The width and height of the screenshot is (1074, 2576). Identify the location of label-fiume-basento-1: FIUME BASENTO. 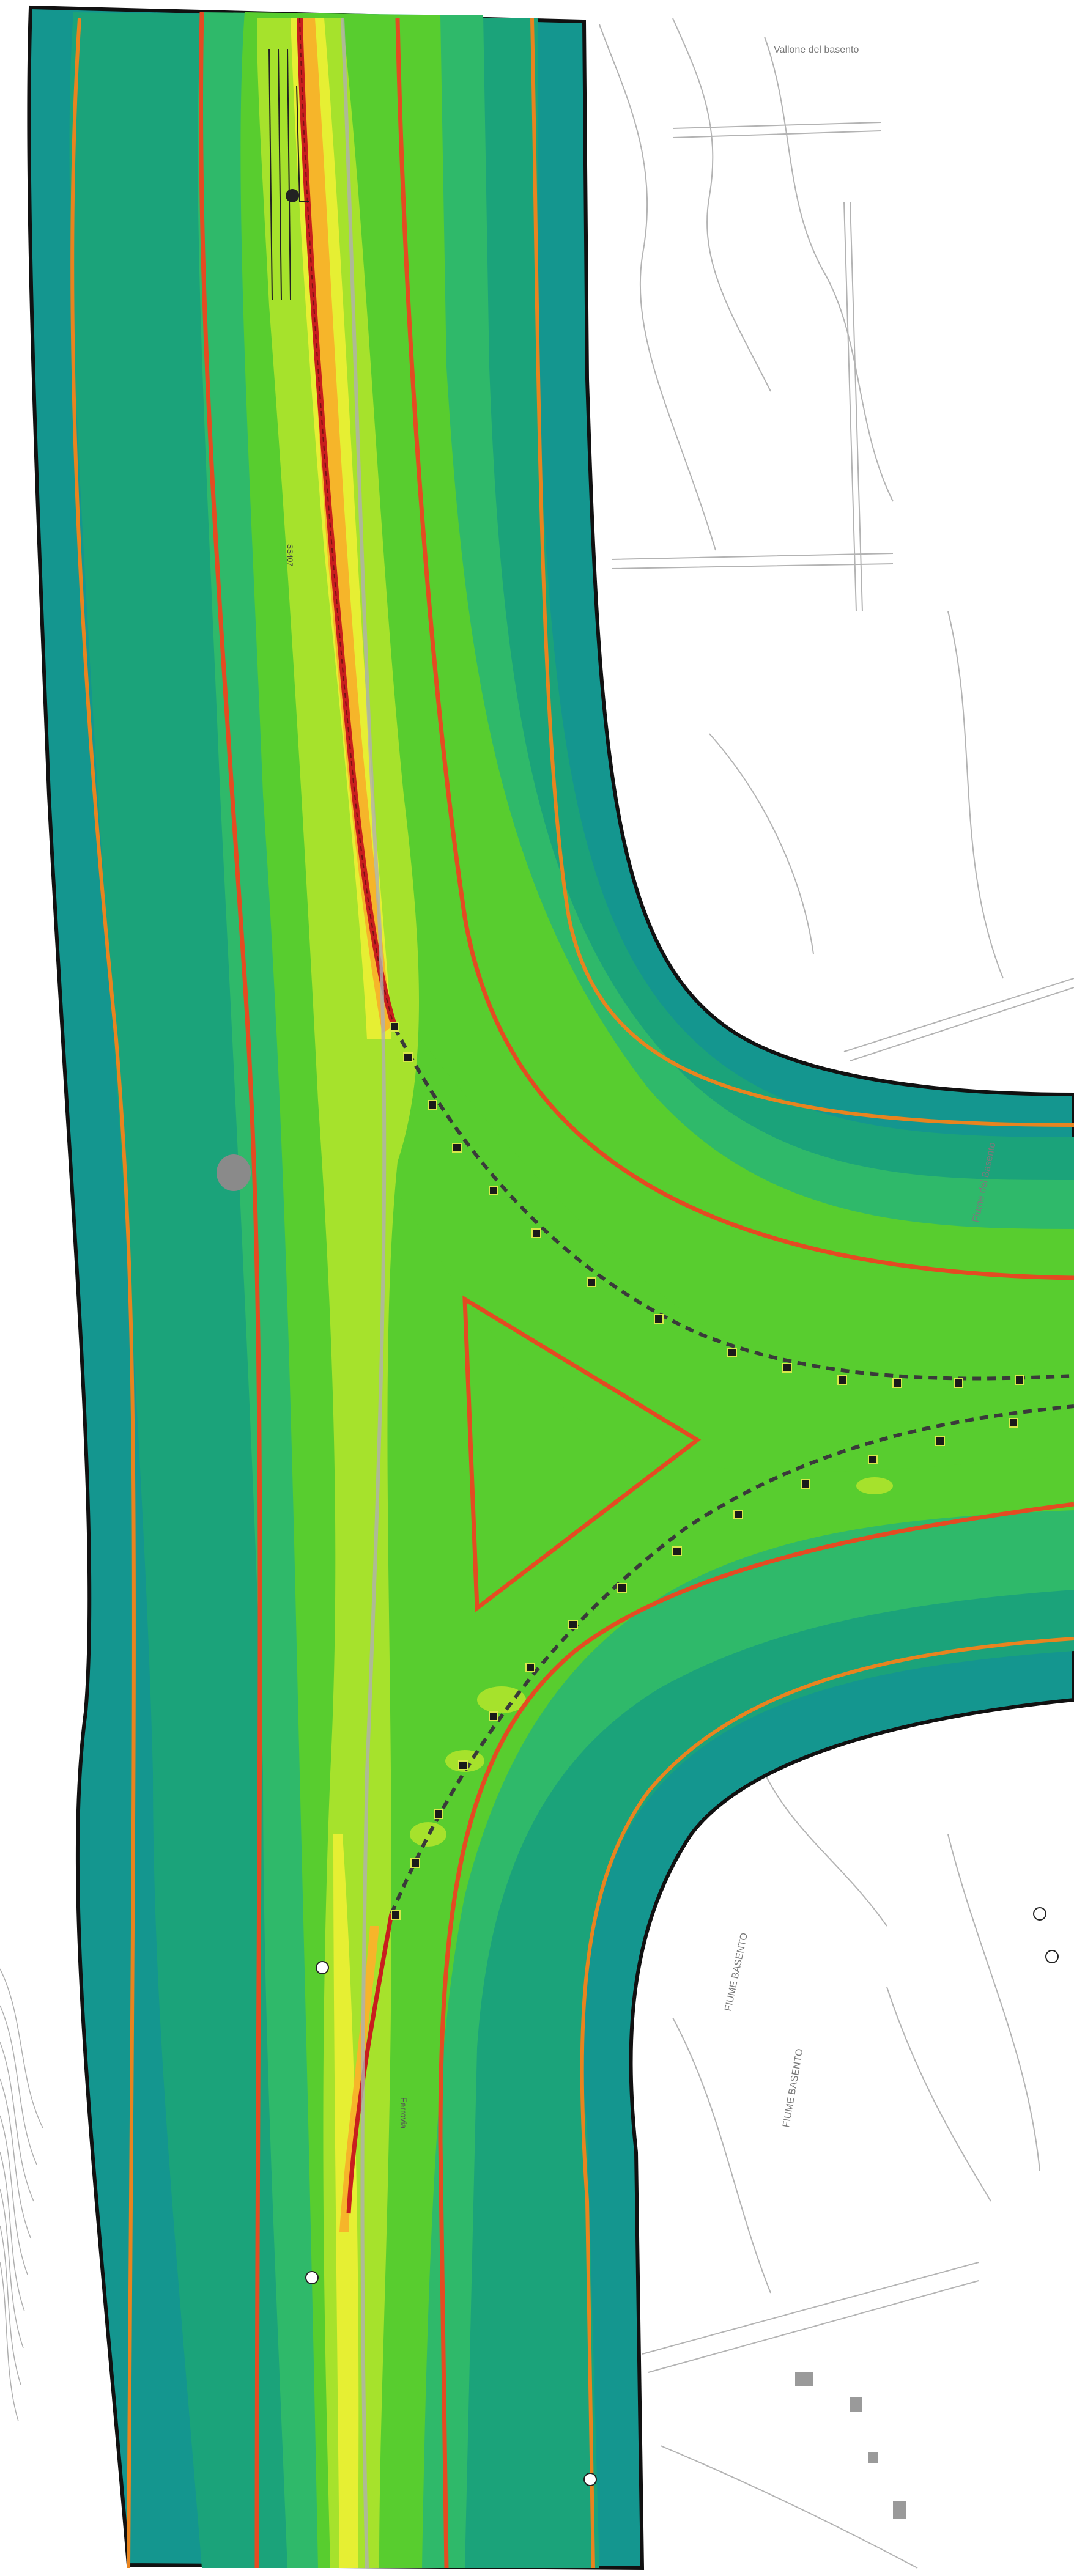
(736, 1972).